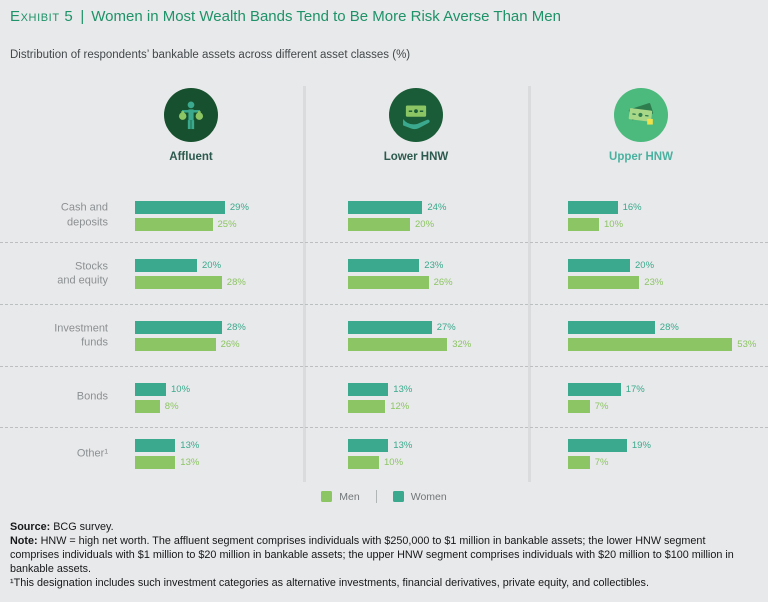  I want to click on bar-value-label: 7%, so click(601, 406).